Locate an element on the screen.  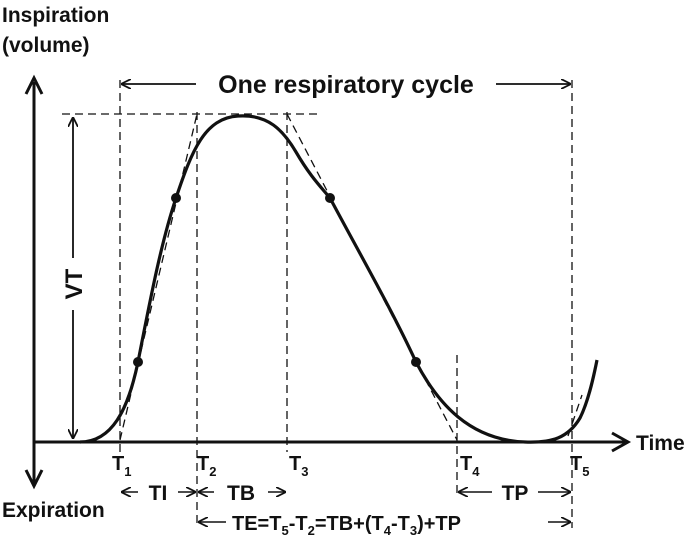
y-axis-top-label: Inspiration is located at coordinates (55, 15).